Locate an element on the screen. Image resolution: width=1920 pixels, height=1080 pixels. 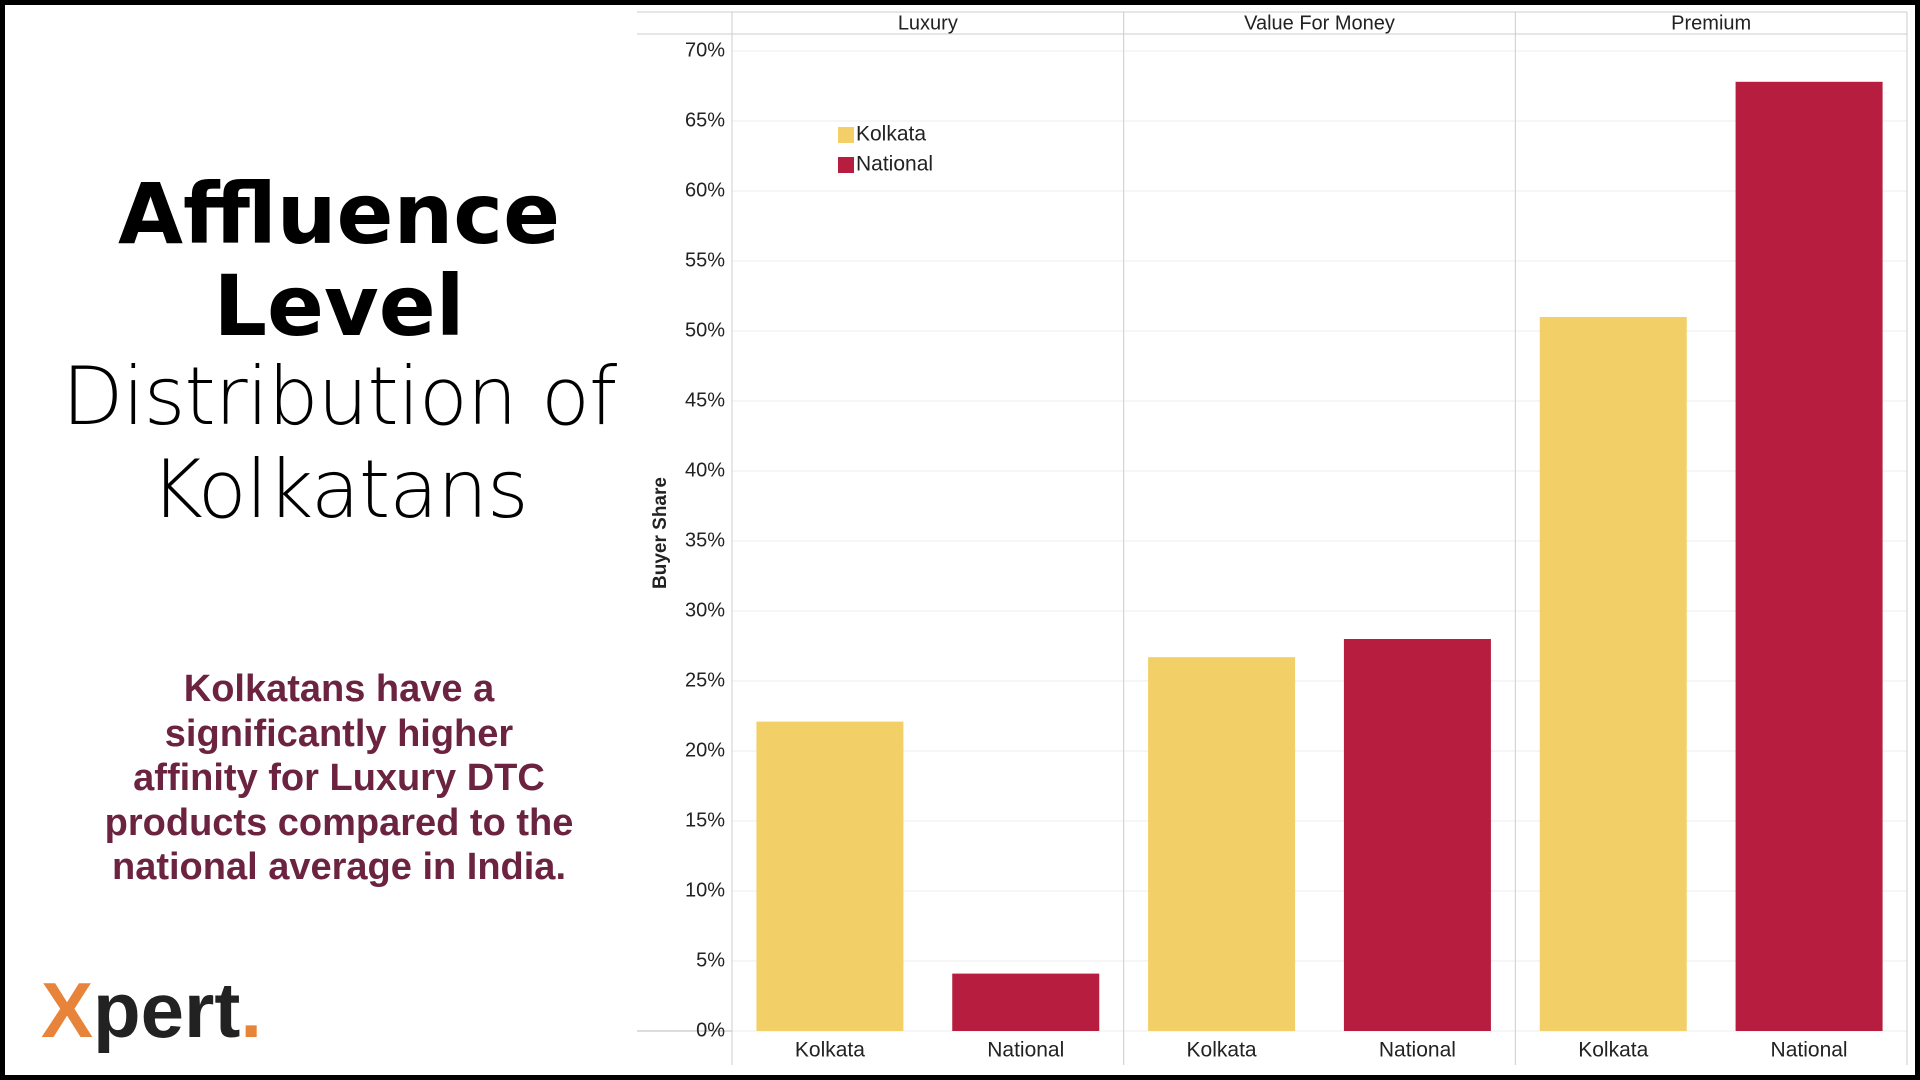
panel-label: Premium is located at coordinates (1711, 23).